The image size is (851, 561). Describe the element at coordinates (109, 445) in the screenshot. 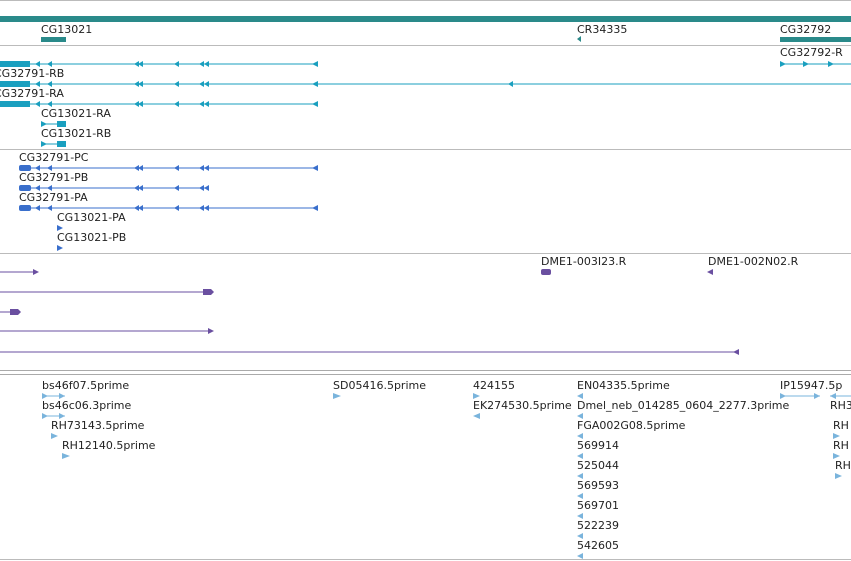

I see `est-label: RH12140.5prime` at that location.